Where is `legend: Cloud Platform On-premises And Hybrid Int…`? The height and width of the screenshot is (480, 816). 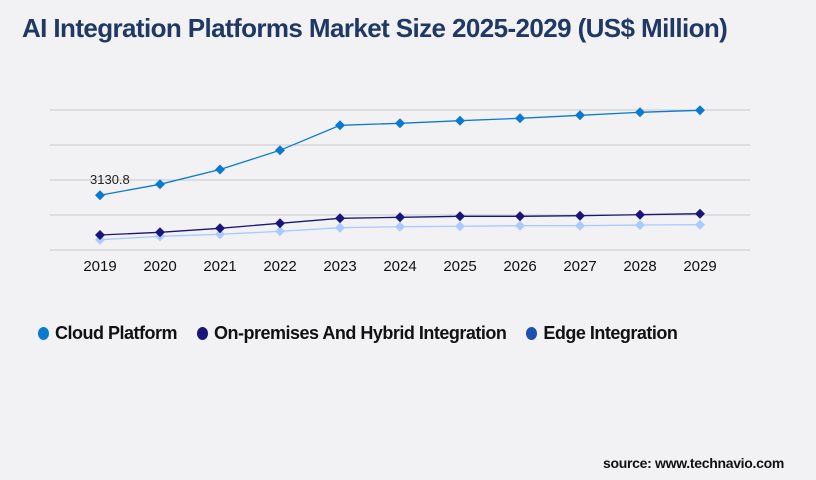
legend: Cloud Platform On-premises And Hybrid Int… is located at coordinates (358, 333).